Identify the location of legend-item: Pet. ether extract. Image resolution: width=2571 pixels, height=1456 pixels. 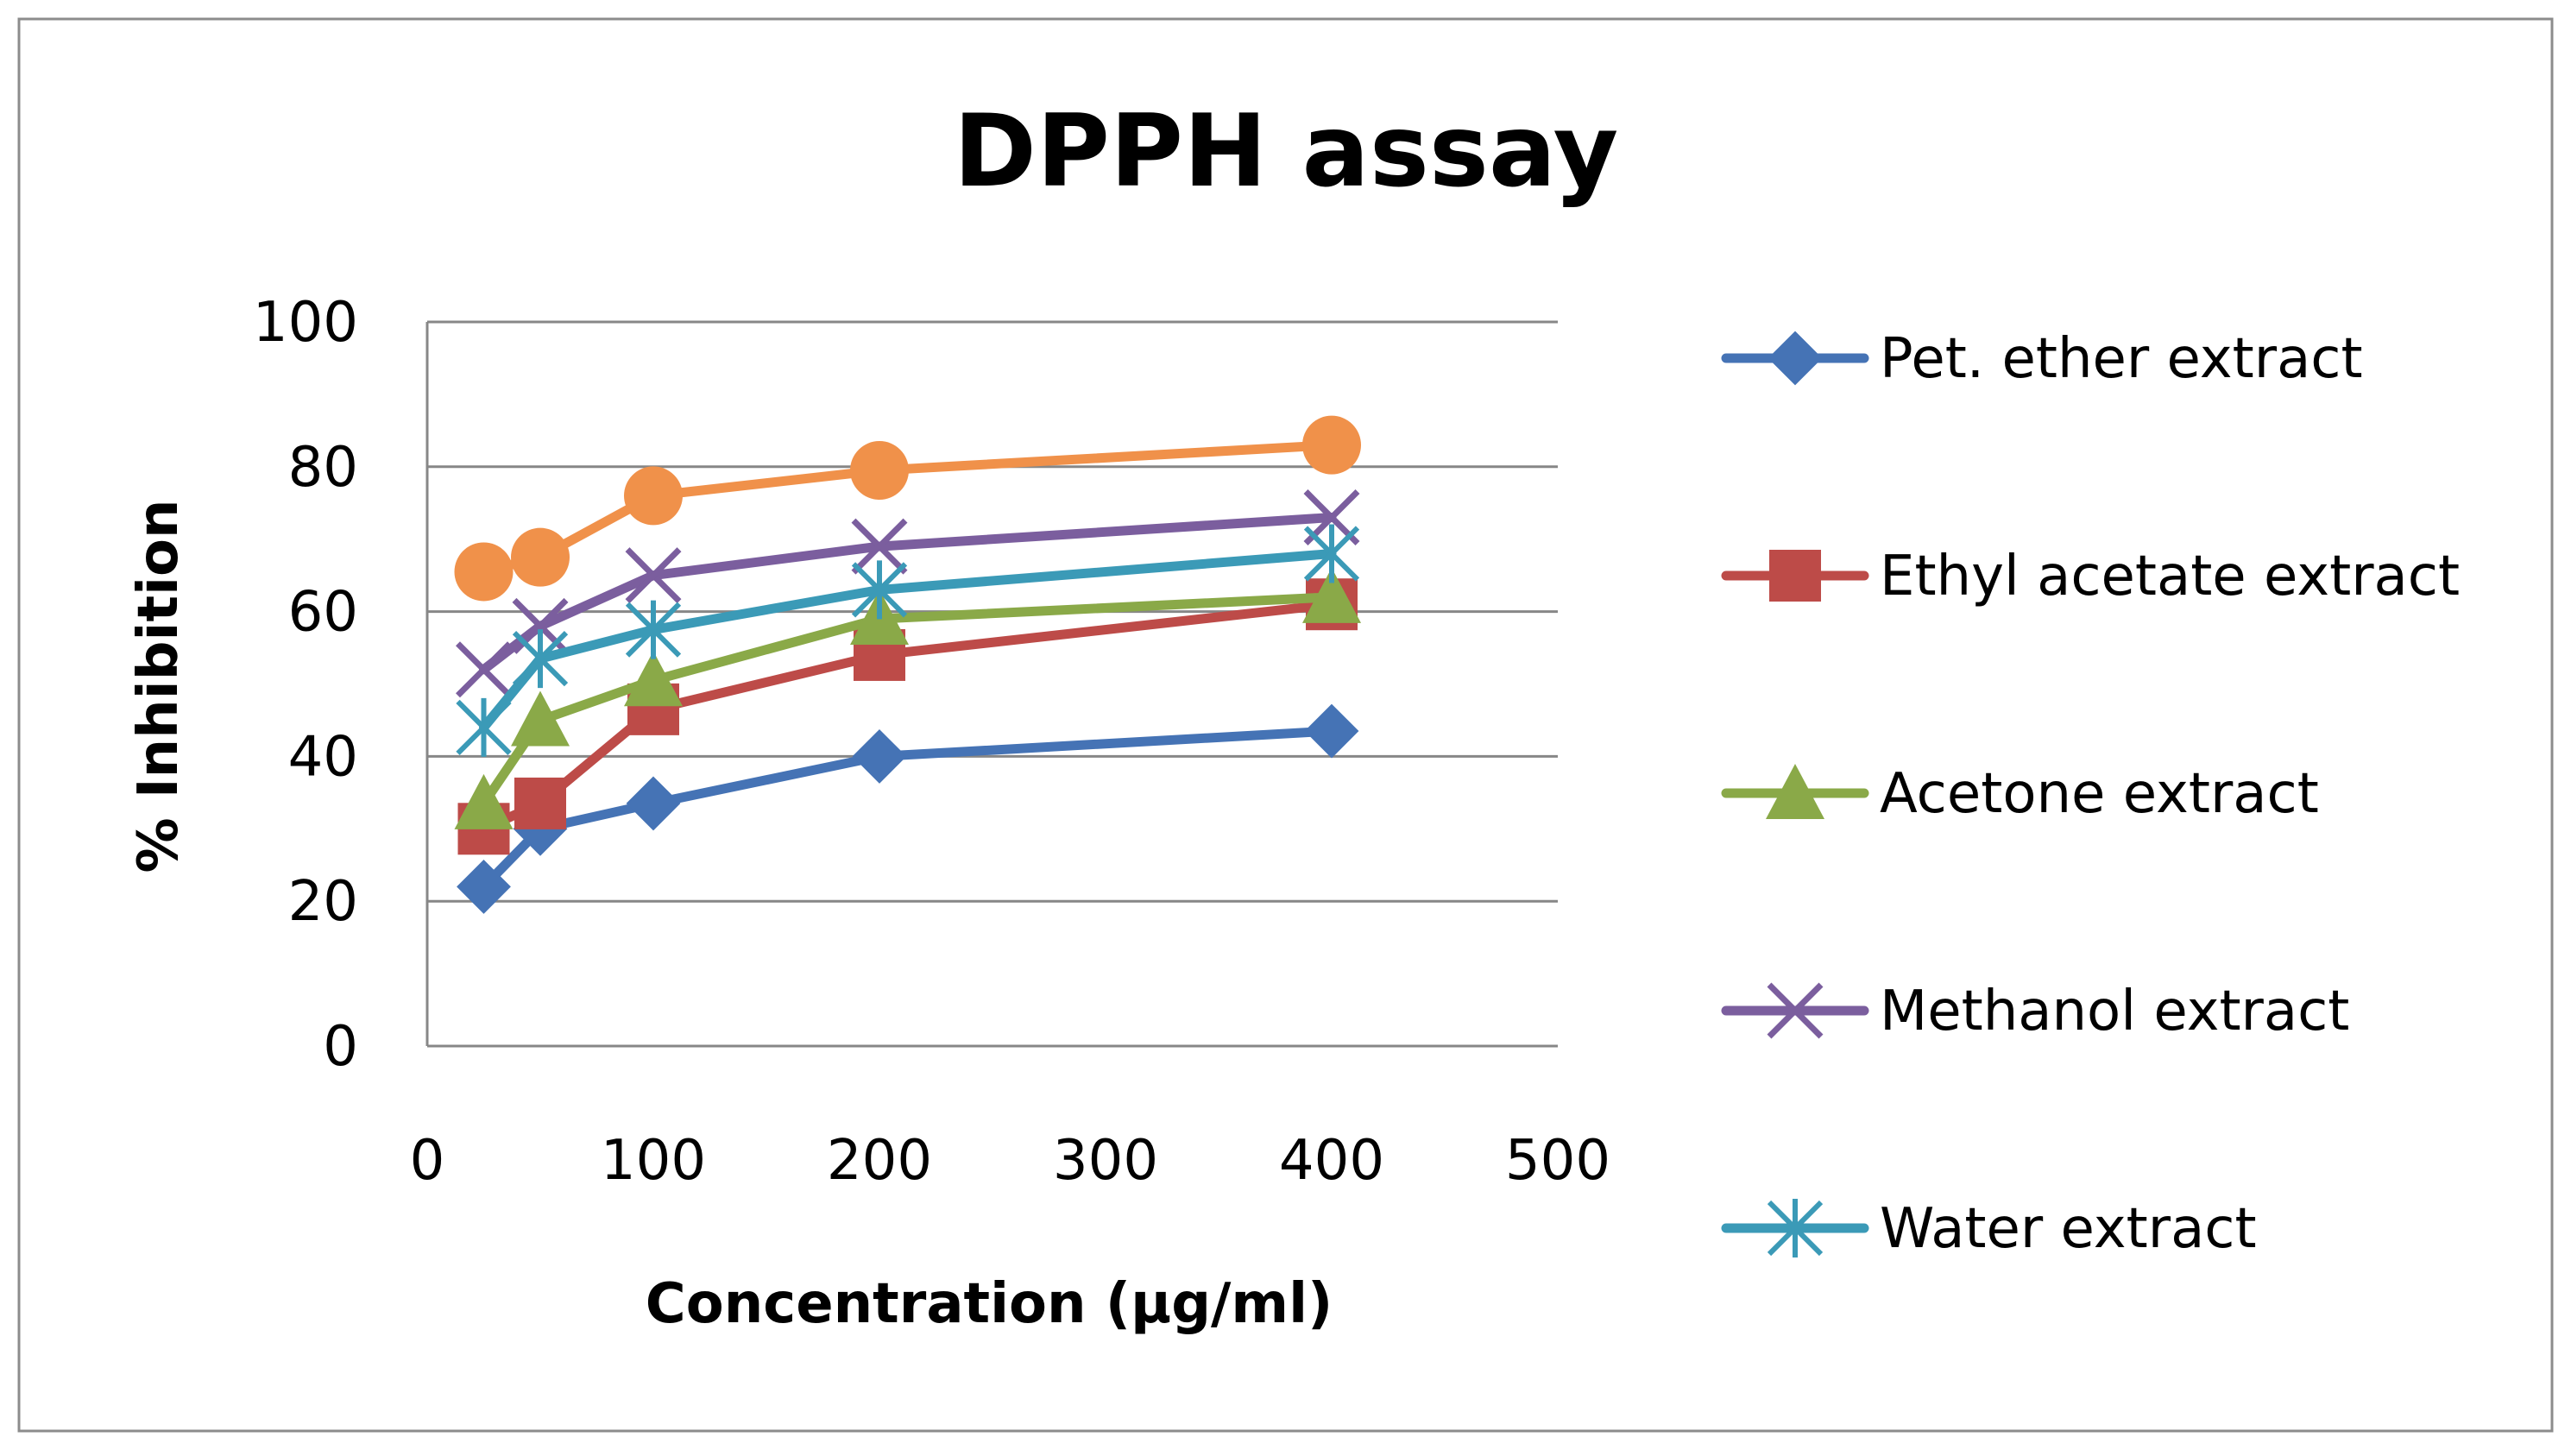
(2042, 359).